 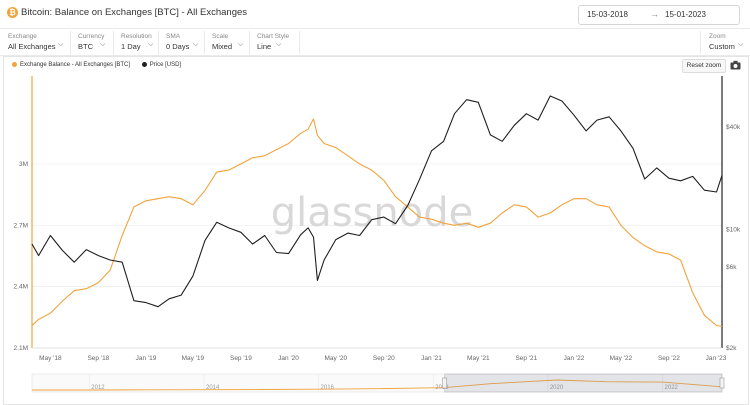 I want to click on x-tick-label: Sep '21, so click(x=526, y=358).